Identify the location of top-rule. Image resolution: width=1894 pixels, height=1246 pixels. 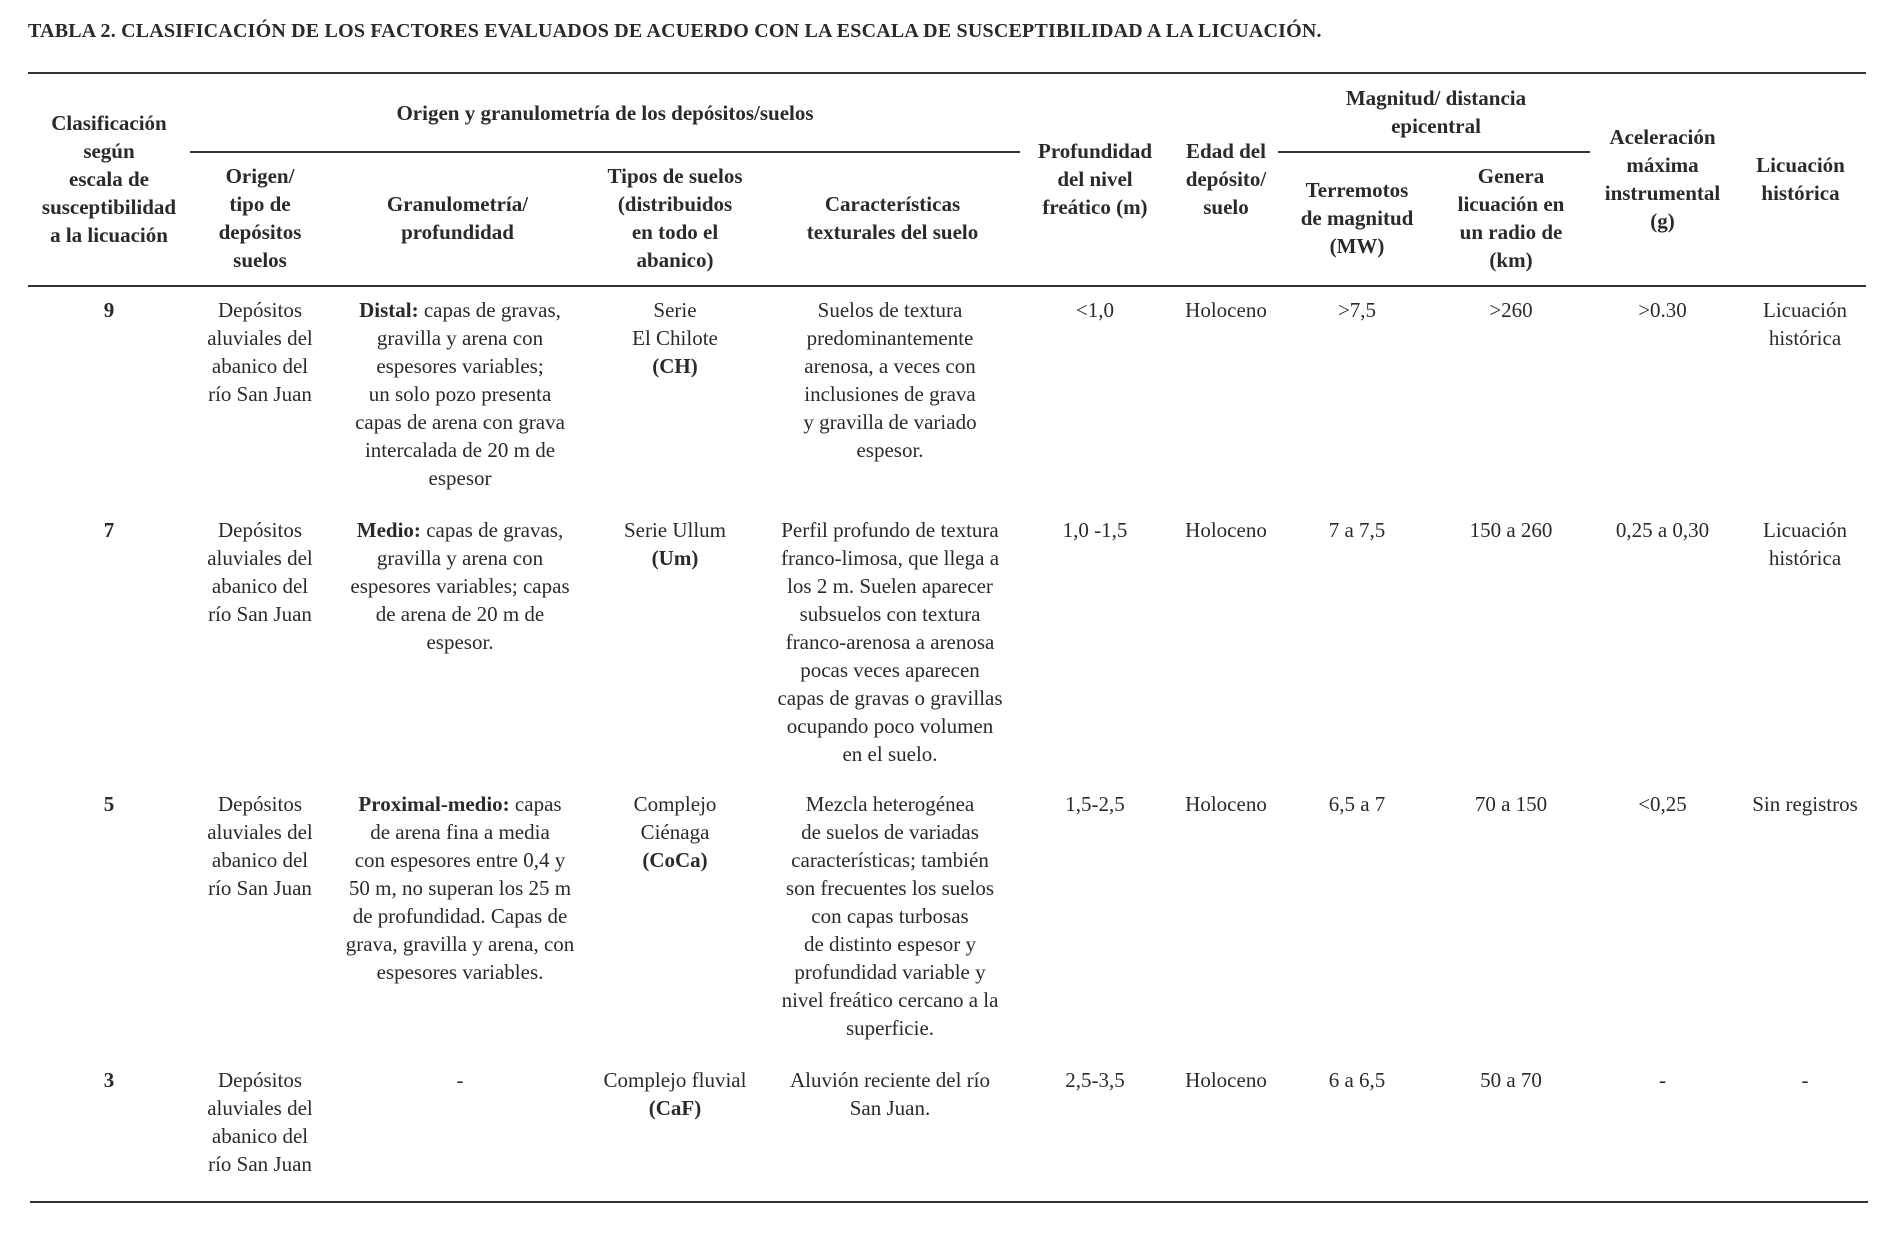
(947, 73).